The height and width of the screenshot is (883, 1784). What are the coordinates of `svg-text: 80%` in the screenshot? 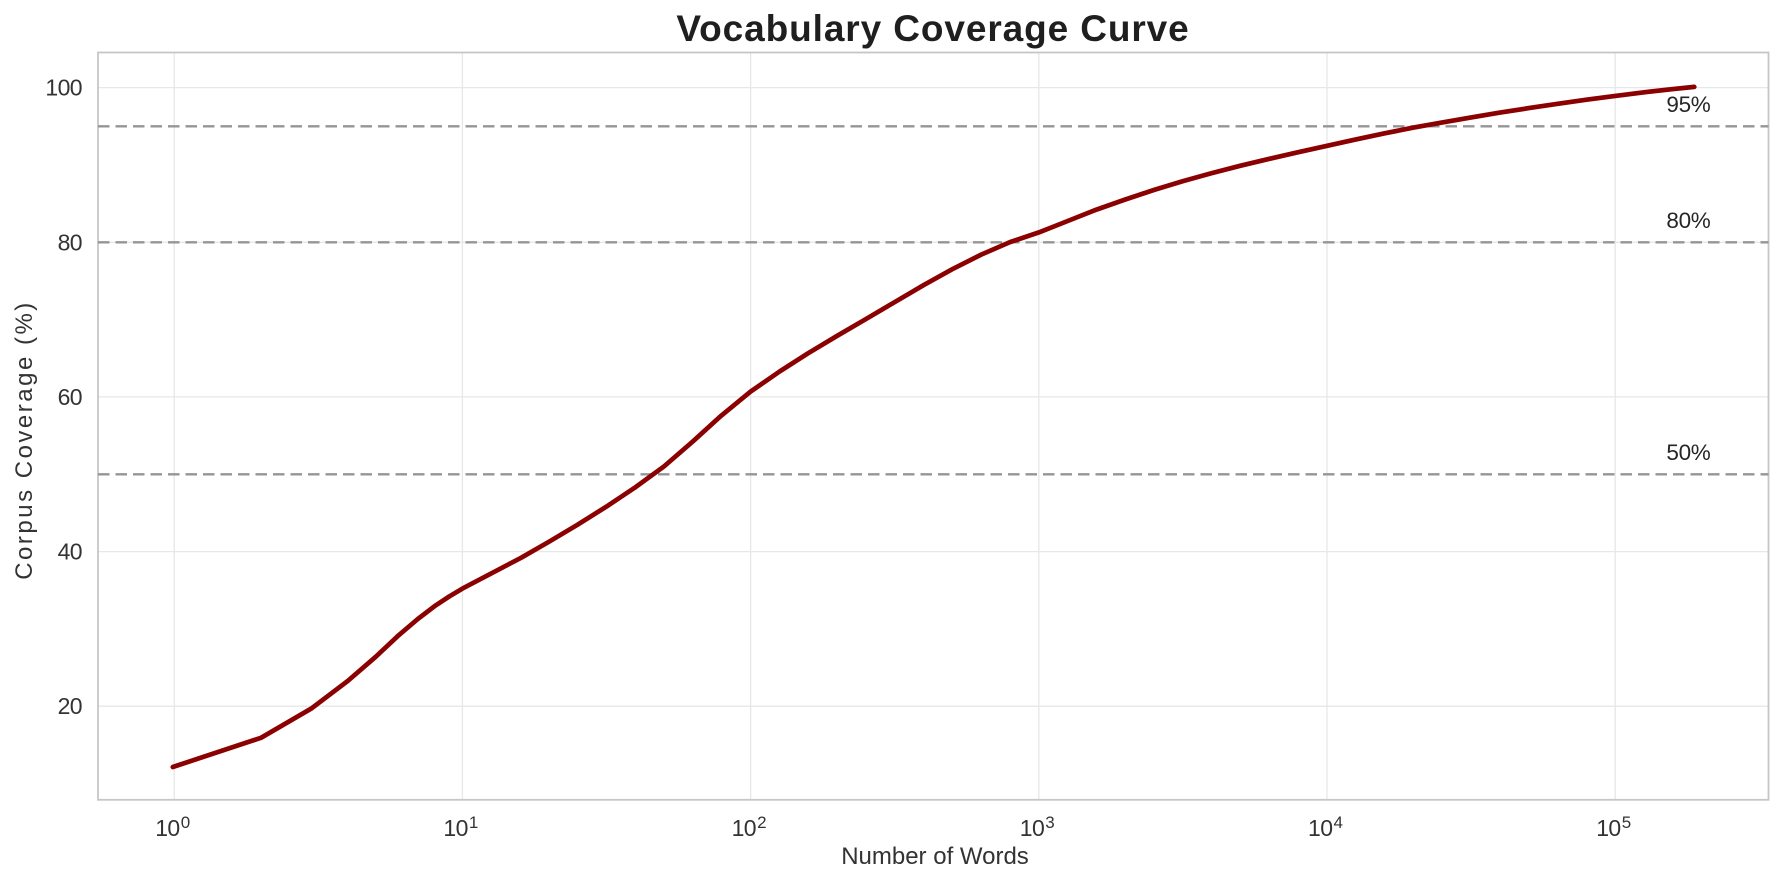 It's located at (1688, 220).